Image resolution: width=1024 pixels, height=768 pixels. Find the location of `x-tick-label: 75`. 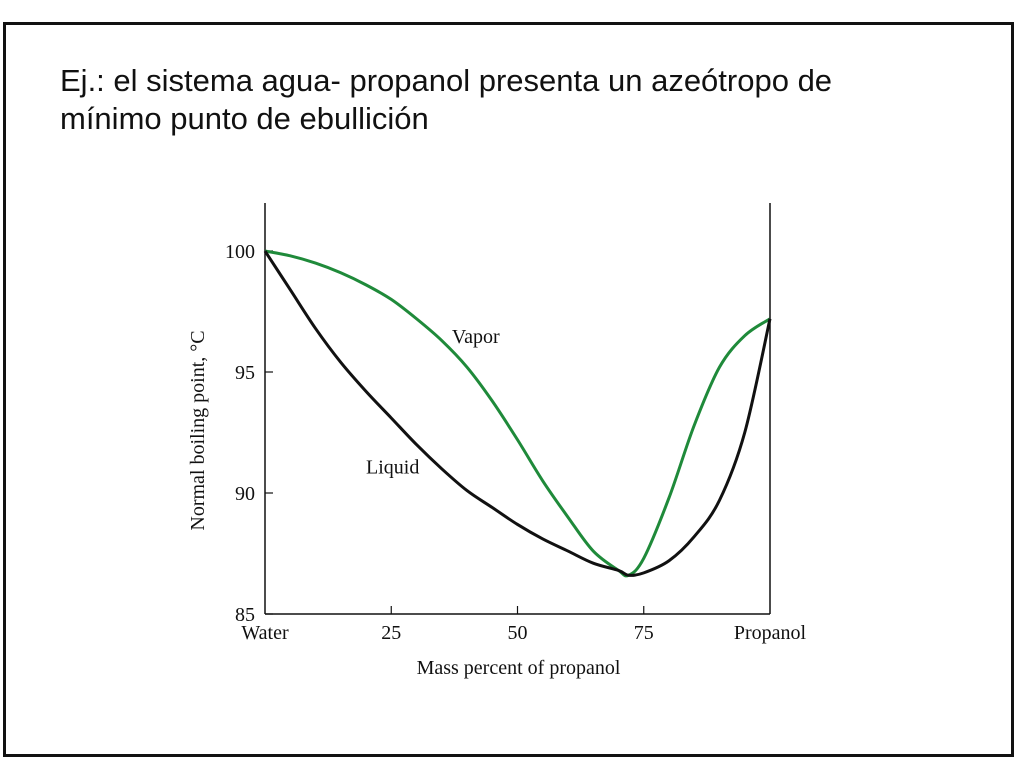

x-tick-label: 75 is located at coordinates (644, 633).